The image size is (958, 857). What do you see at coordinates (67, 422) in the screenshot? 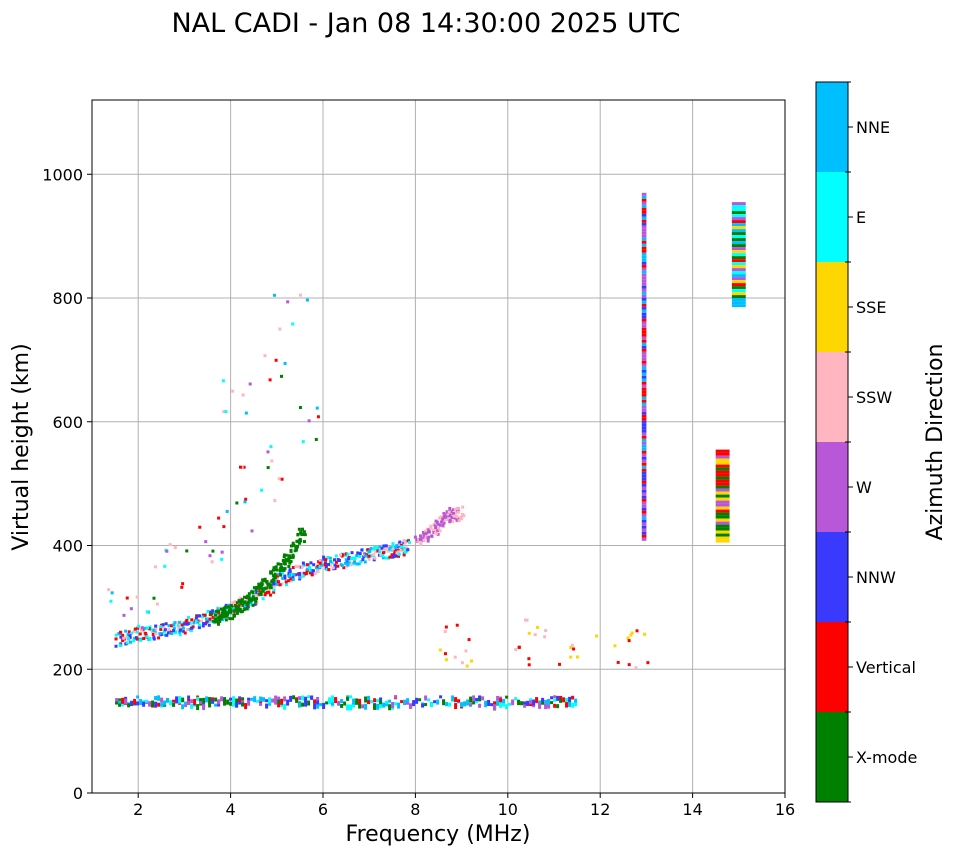
I see `y-tick-label: 600` at bounding box center [67, 422].